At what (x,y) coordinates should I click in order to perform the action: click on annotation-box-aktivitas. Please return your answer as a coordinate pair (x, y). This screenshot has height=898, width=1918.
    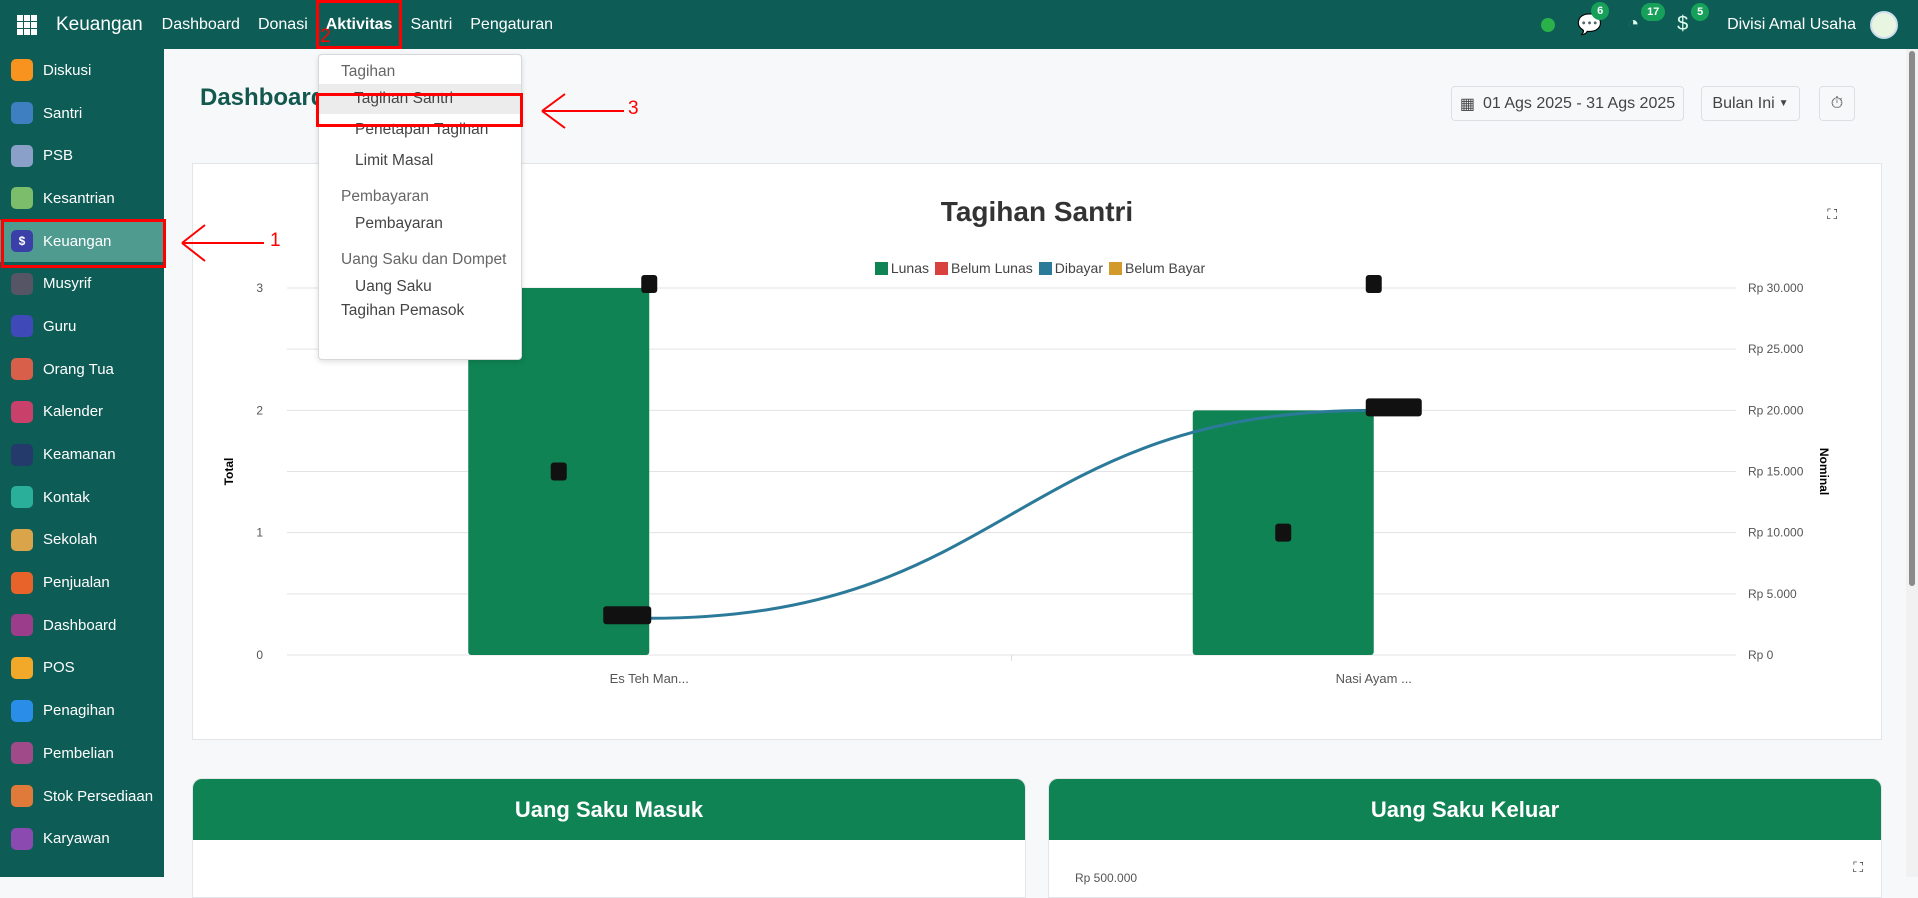
    Looking at the image, I should click on (359, 24).